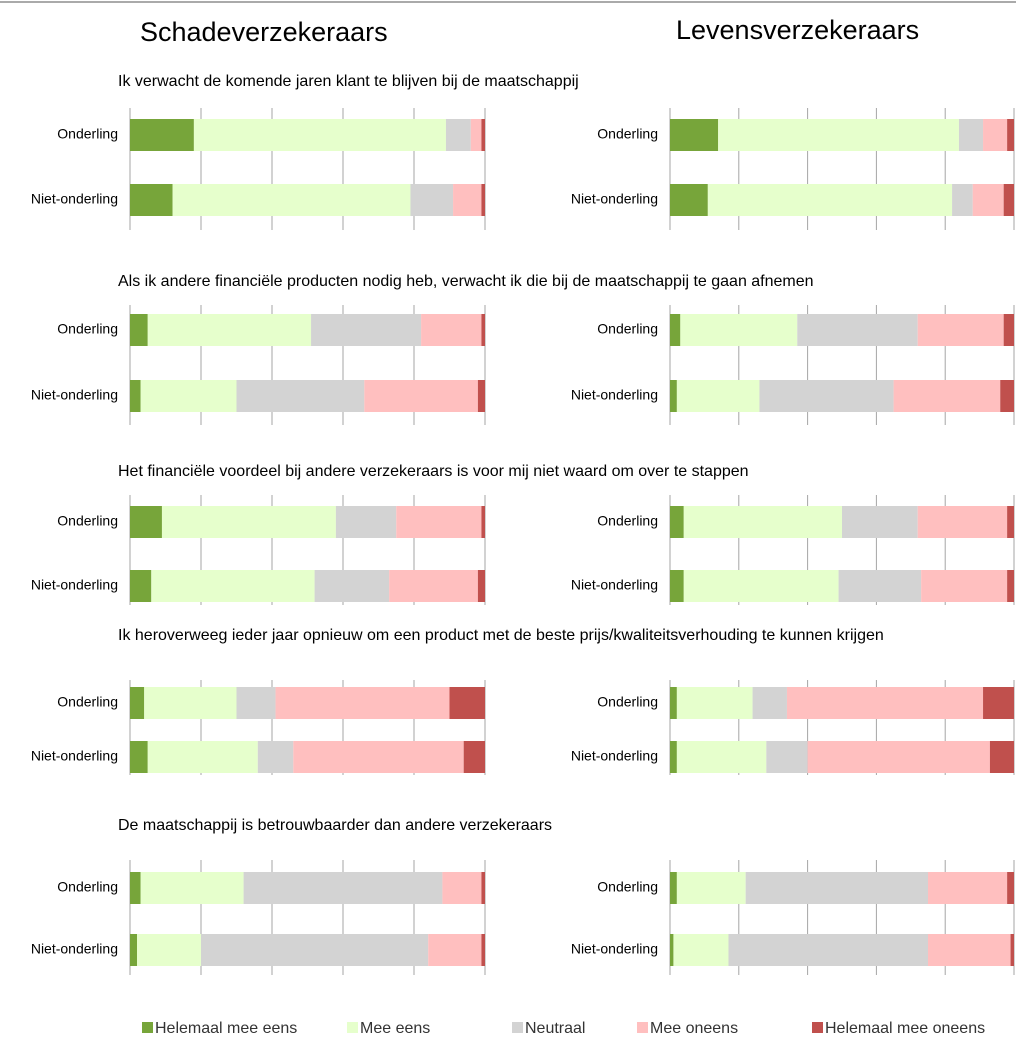 This screenshot has height=1041, width=1016. Describe the element at coordinates (264, 32) in the screenshot. I see `column-header: Schadeverzekeraars` at that location.